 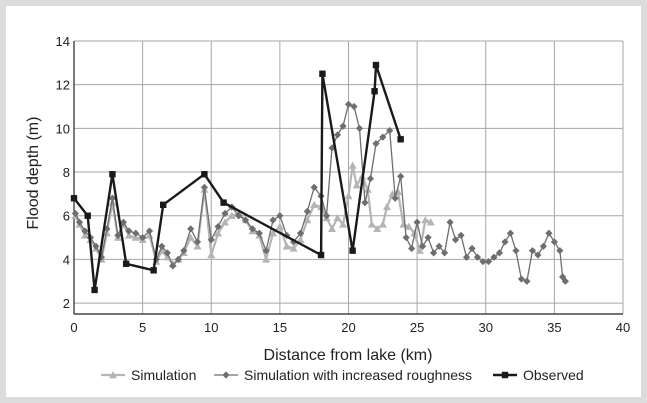 What do you see at coordinates (63, 41) in the screenshot?
I see `y-tick-label: 14` at bounding box center [63, 41].